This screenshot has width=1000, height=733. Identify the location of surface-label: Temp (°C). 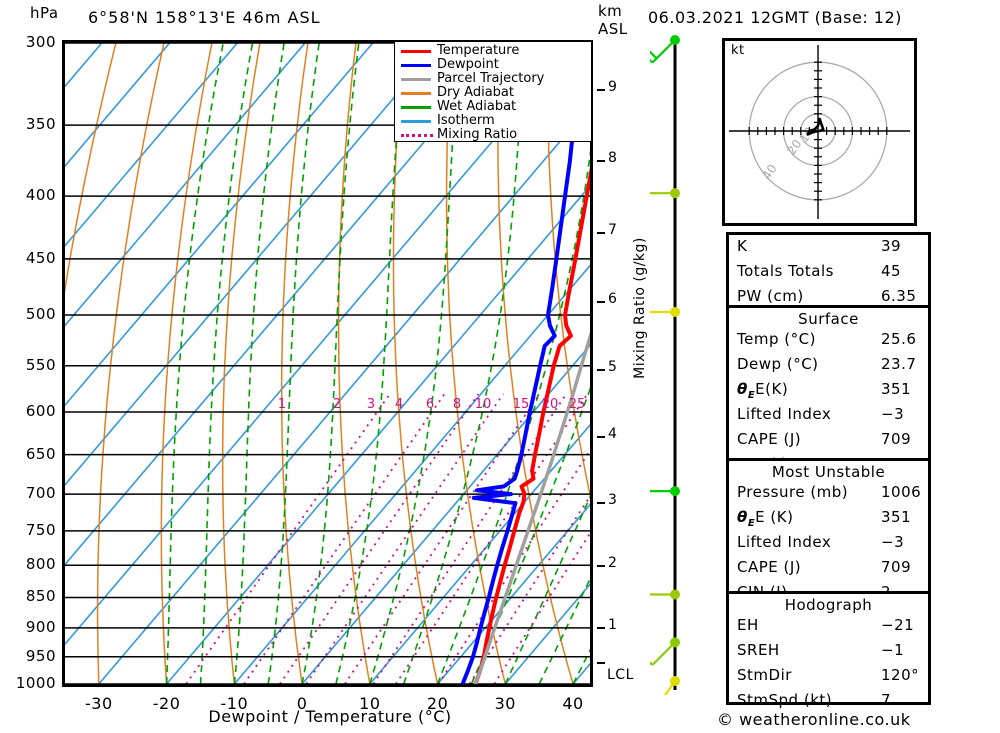
(776, 339).